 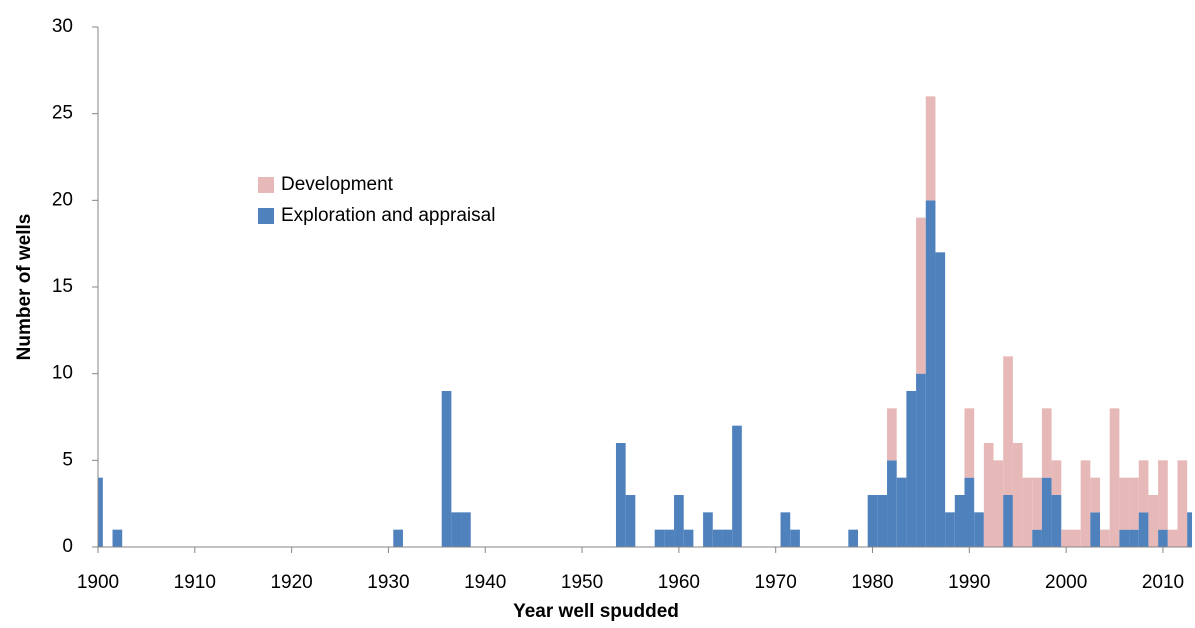 I want to click on x-tick-label: 1980, so click(x=872, y=582).